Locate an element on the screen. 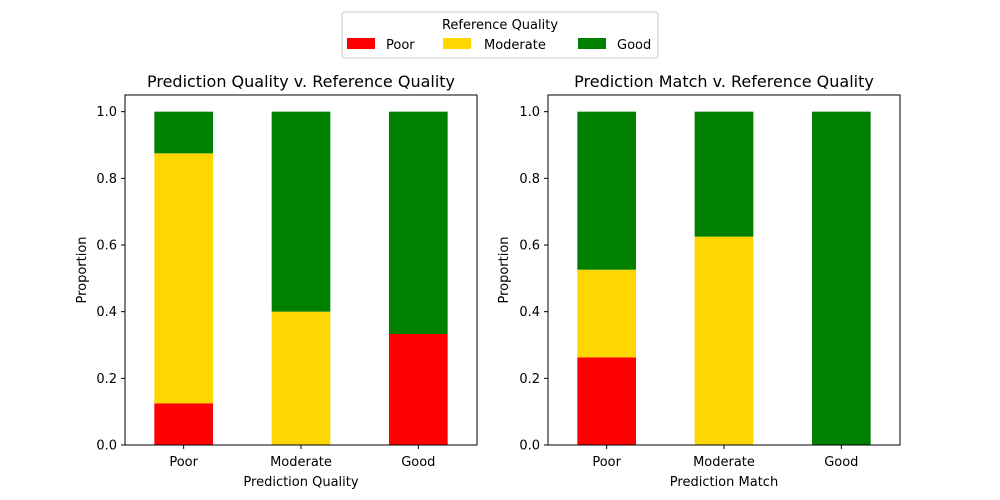 The height and width of the screenshot is (500, 1000). legend-swatch-good is located at coordinates (592, 43).